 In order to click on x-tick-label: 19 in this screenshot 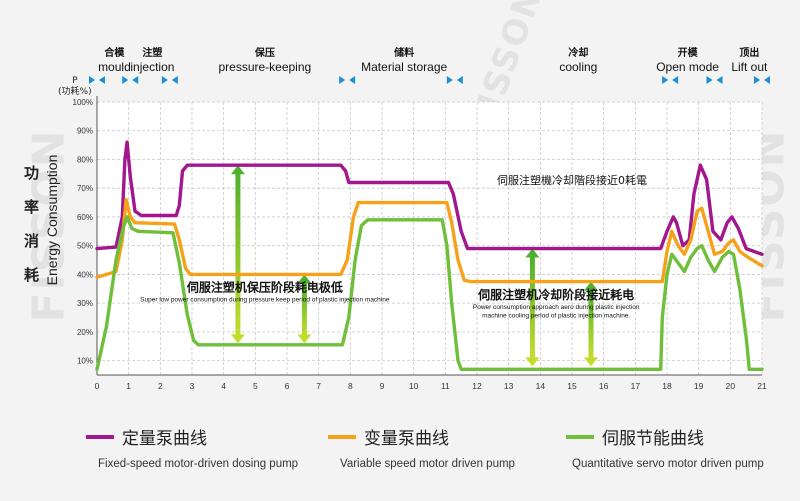, I will do `click(699, 386)`.